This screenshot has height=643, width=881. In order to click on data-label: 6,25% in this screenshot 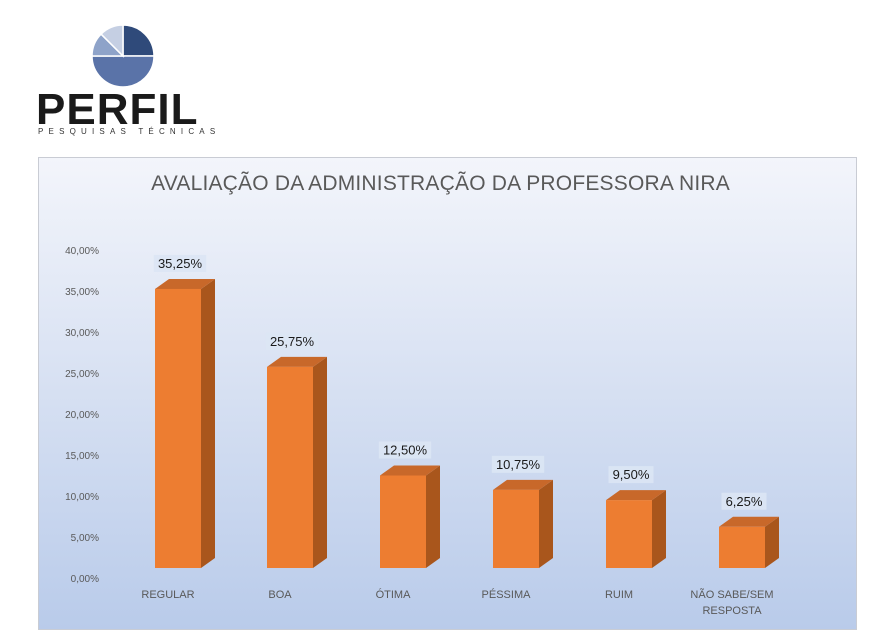, I will do `click(744, 501)`.